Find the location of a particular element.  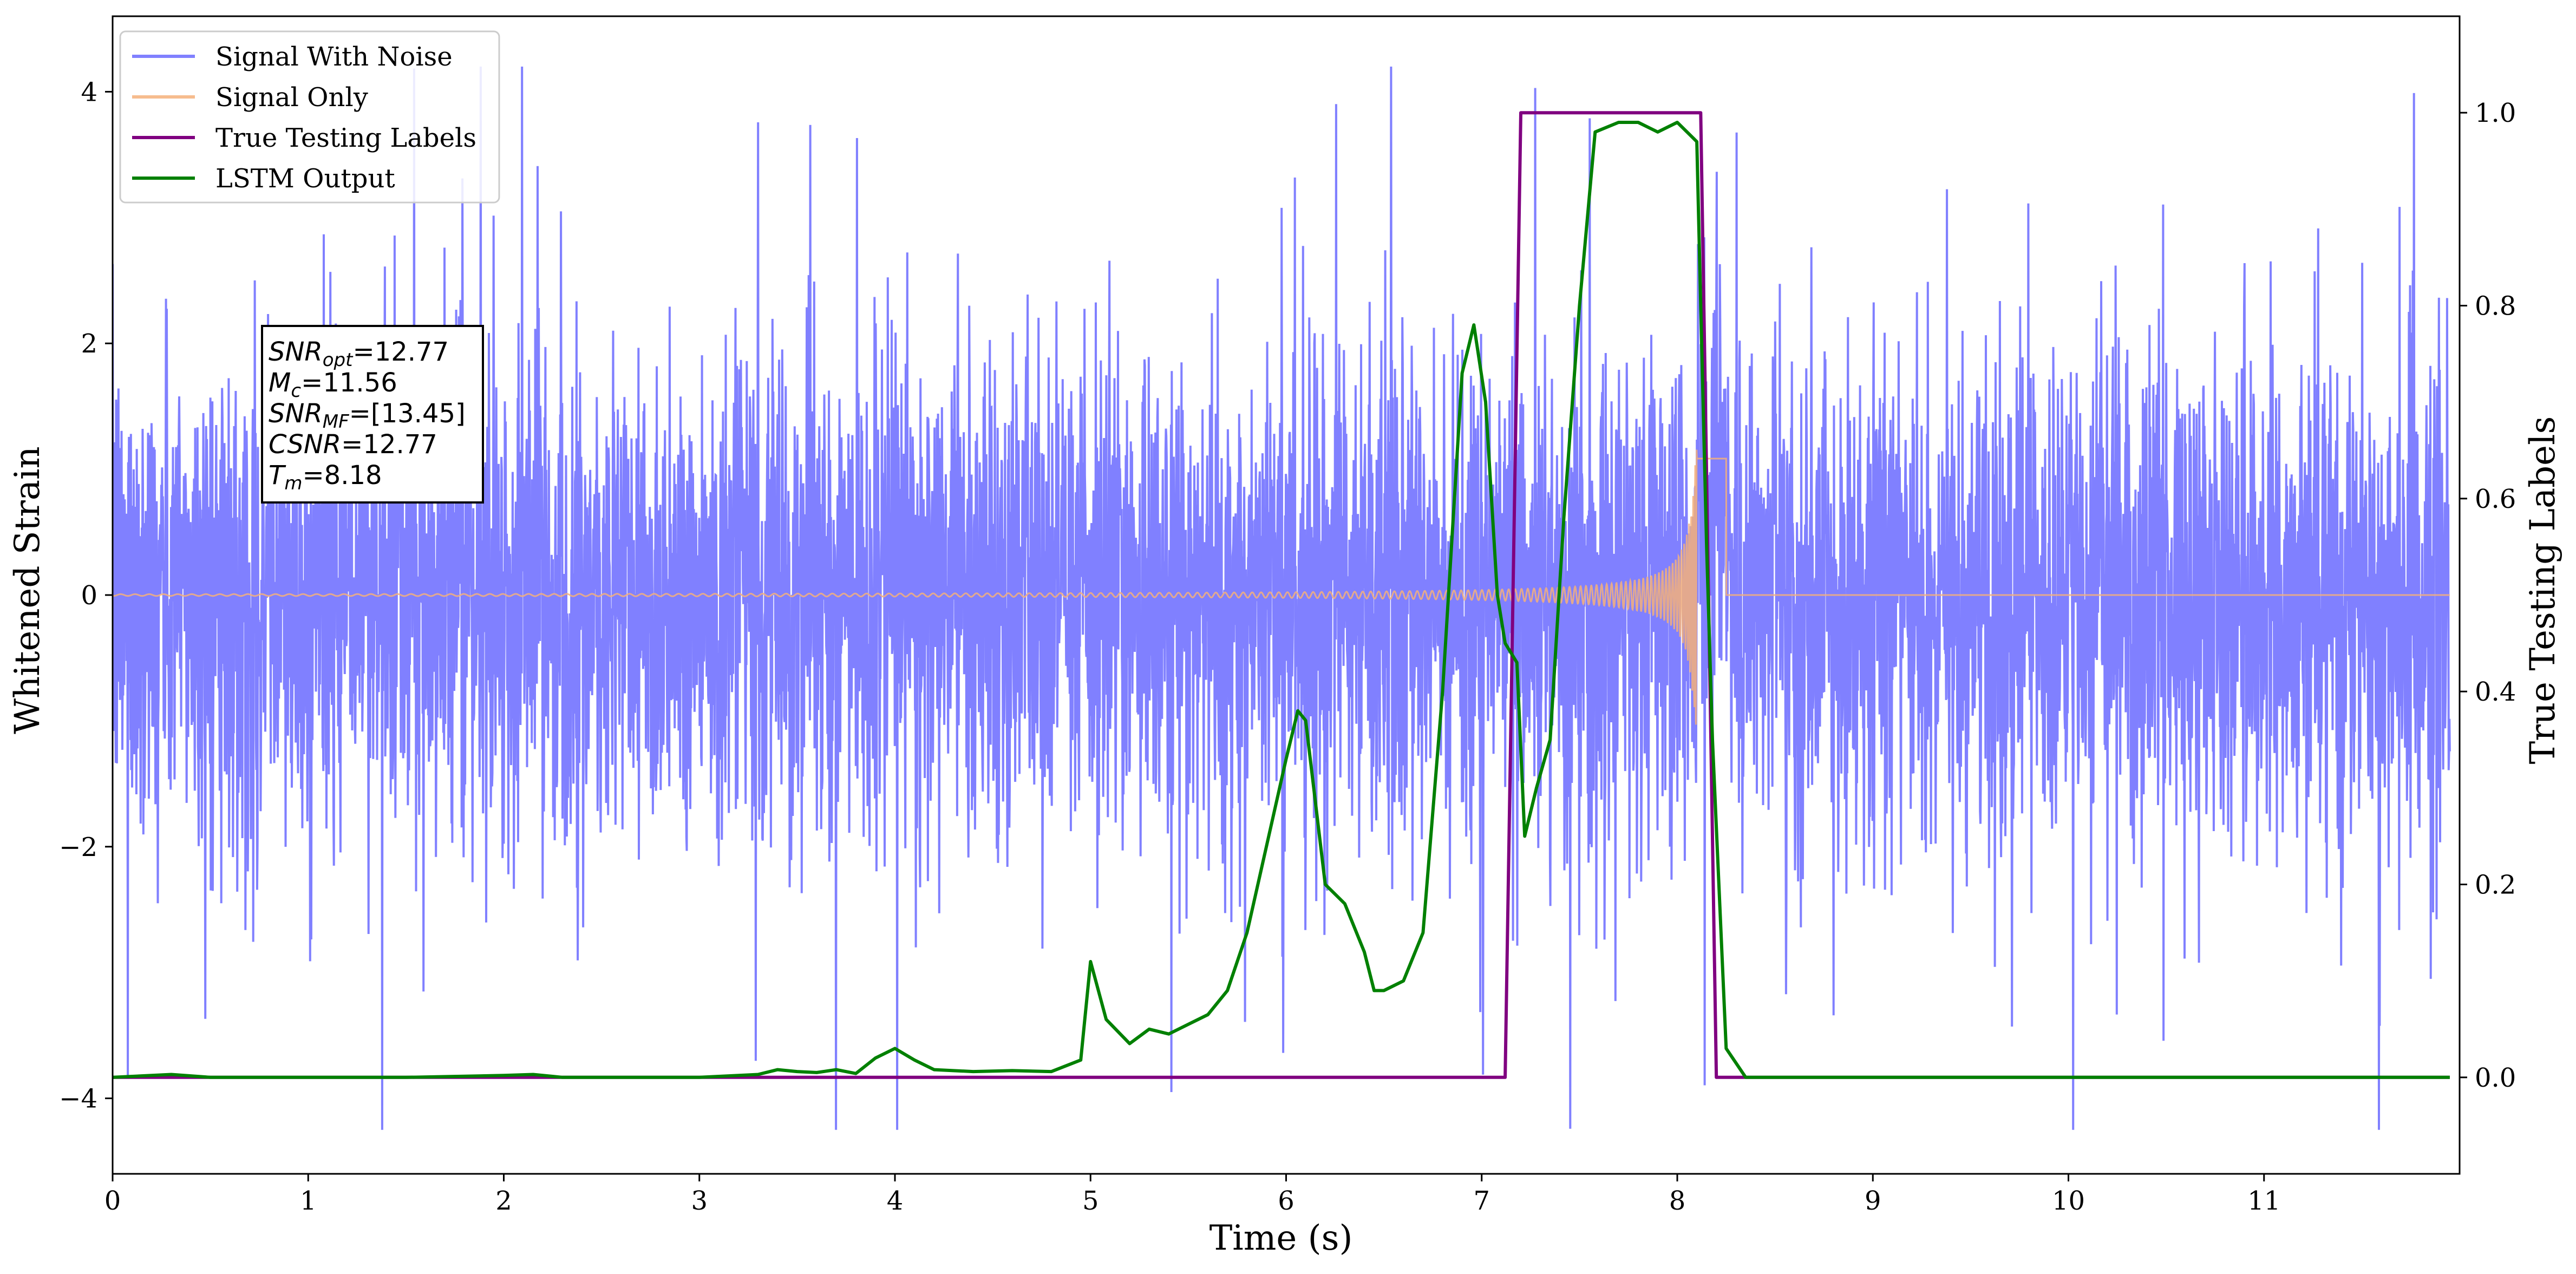

x-tick-label: 11 is located at coordinates (2263, 1201).